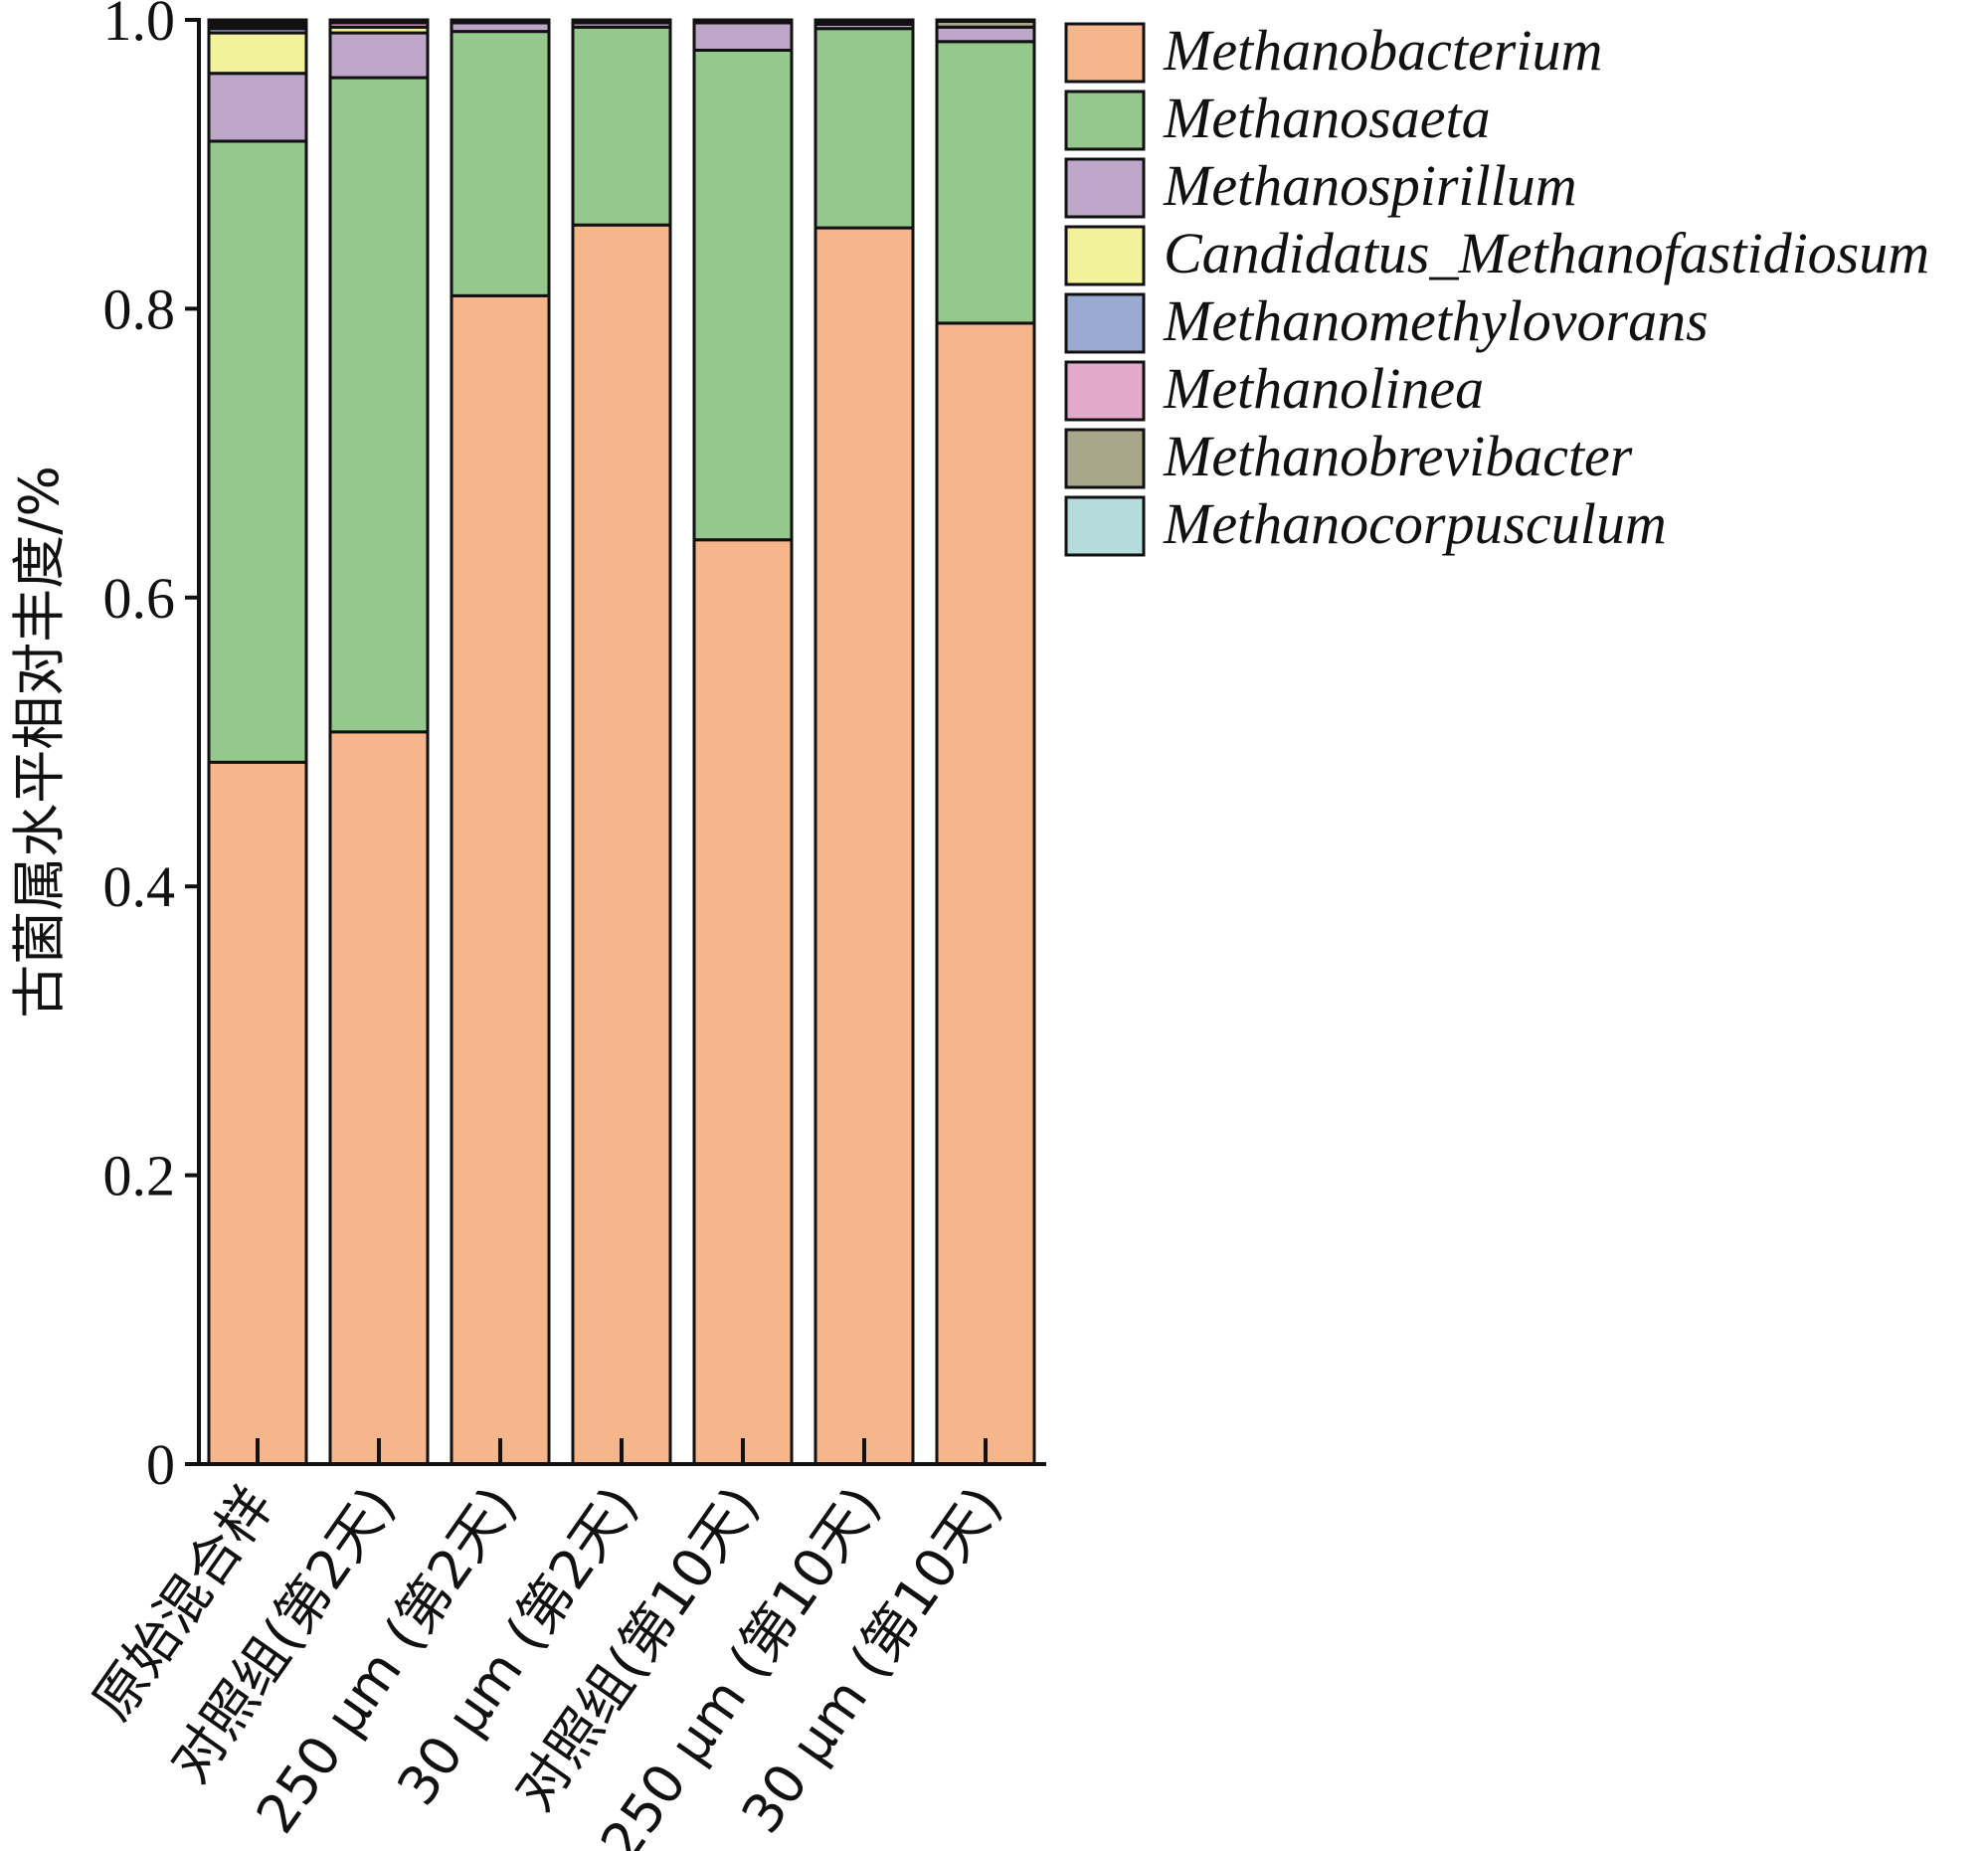 Image resolution: width=1988 pixels, height=1851 pixels. What do you see at coordinates (1323, 388) in the screenshot?
I see `legend-label: Methanolinea` at bounding box center [1323, 388].